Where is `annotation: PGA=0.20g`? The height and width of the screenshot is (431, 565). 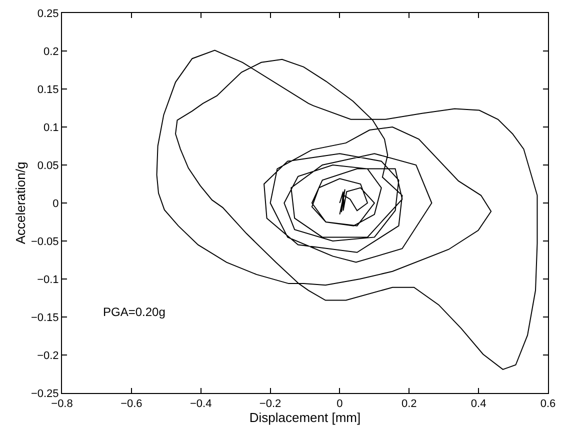 annotation: PGA=0.20g is located at coordinates (134, 312).